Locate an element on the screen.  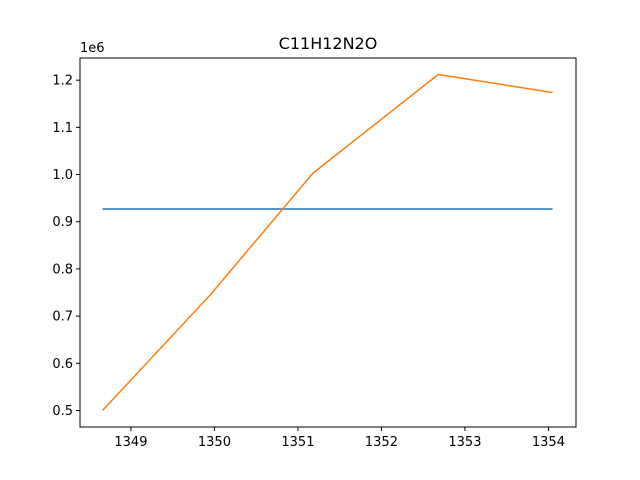
x-axis: 1349 1350 1351 1352 1353 1354 is located at coordinates (339, 438).